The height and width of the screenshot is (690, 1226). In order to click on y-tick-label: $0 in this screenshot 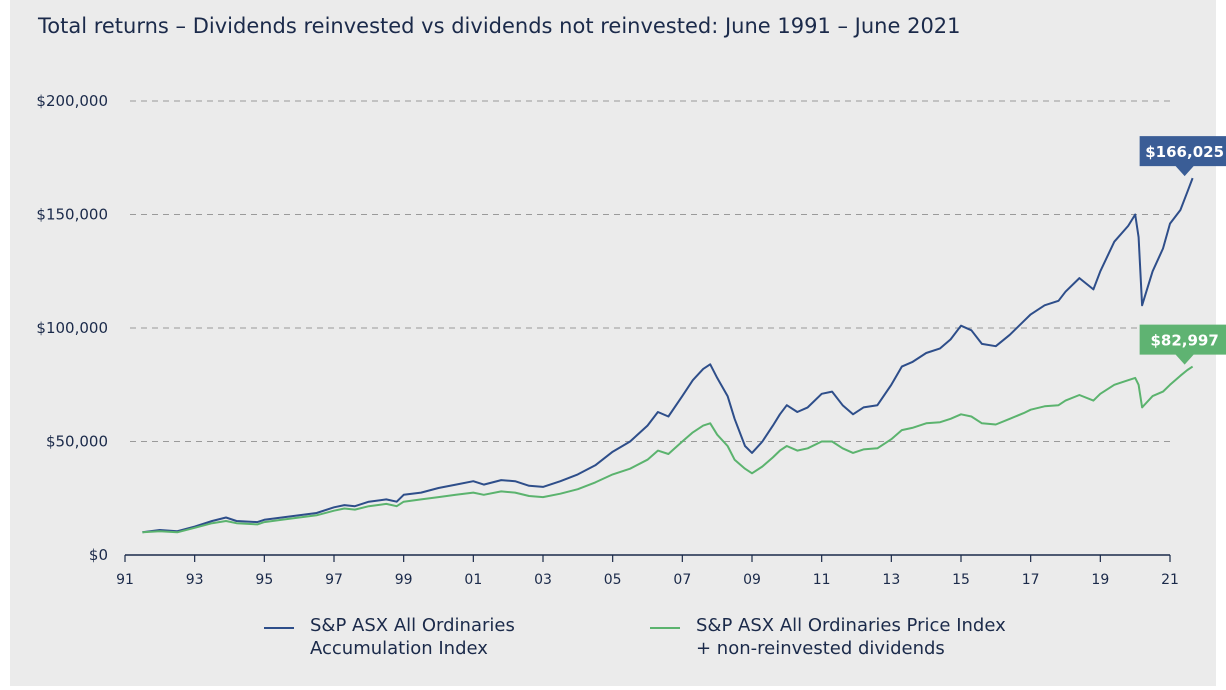, I will do `click(98, 555)`.